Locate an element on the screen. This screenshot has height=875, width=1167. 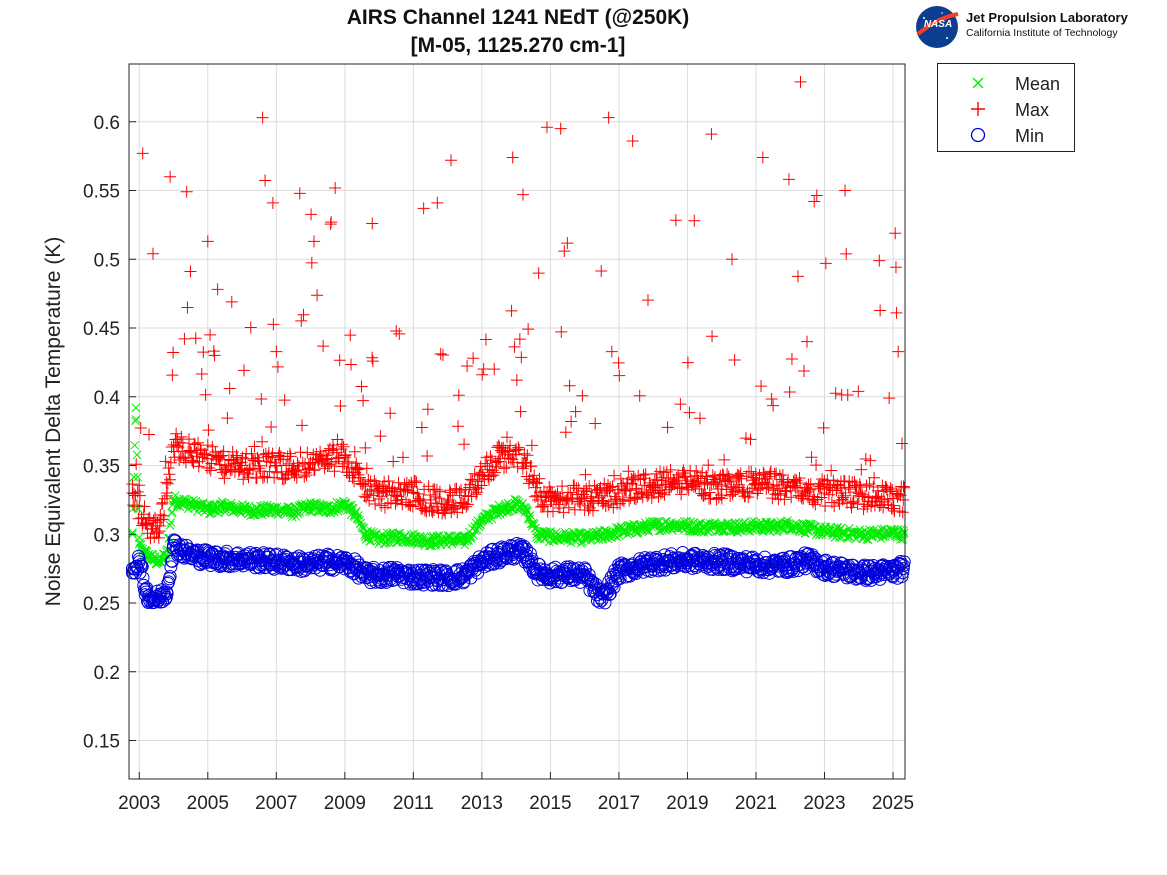
y-tick-label: 0.55 is located at coordinates (101, 192).